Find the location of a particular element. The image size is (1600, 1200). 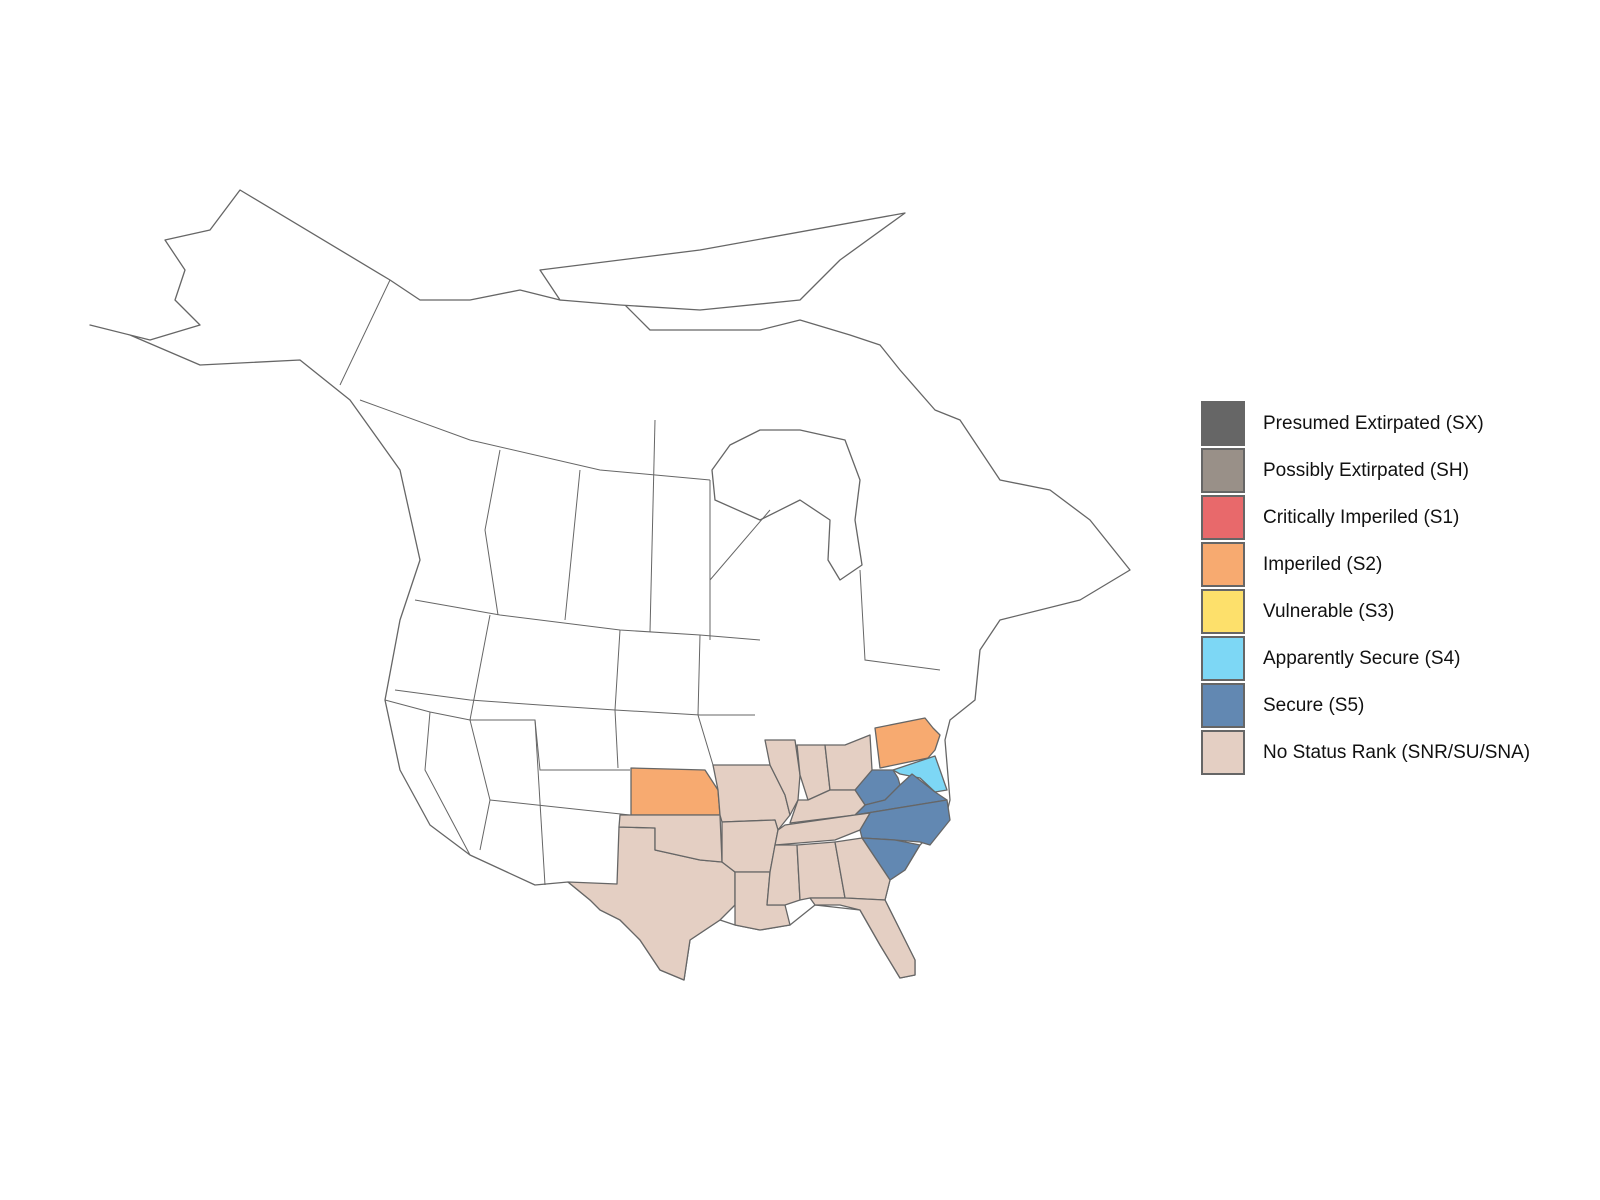

region-md-de is located at coordinates (920, 774).